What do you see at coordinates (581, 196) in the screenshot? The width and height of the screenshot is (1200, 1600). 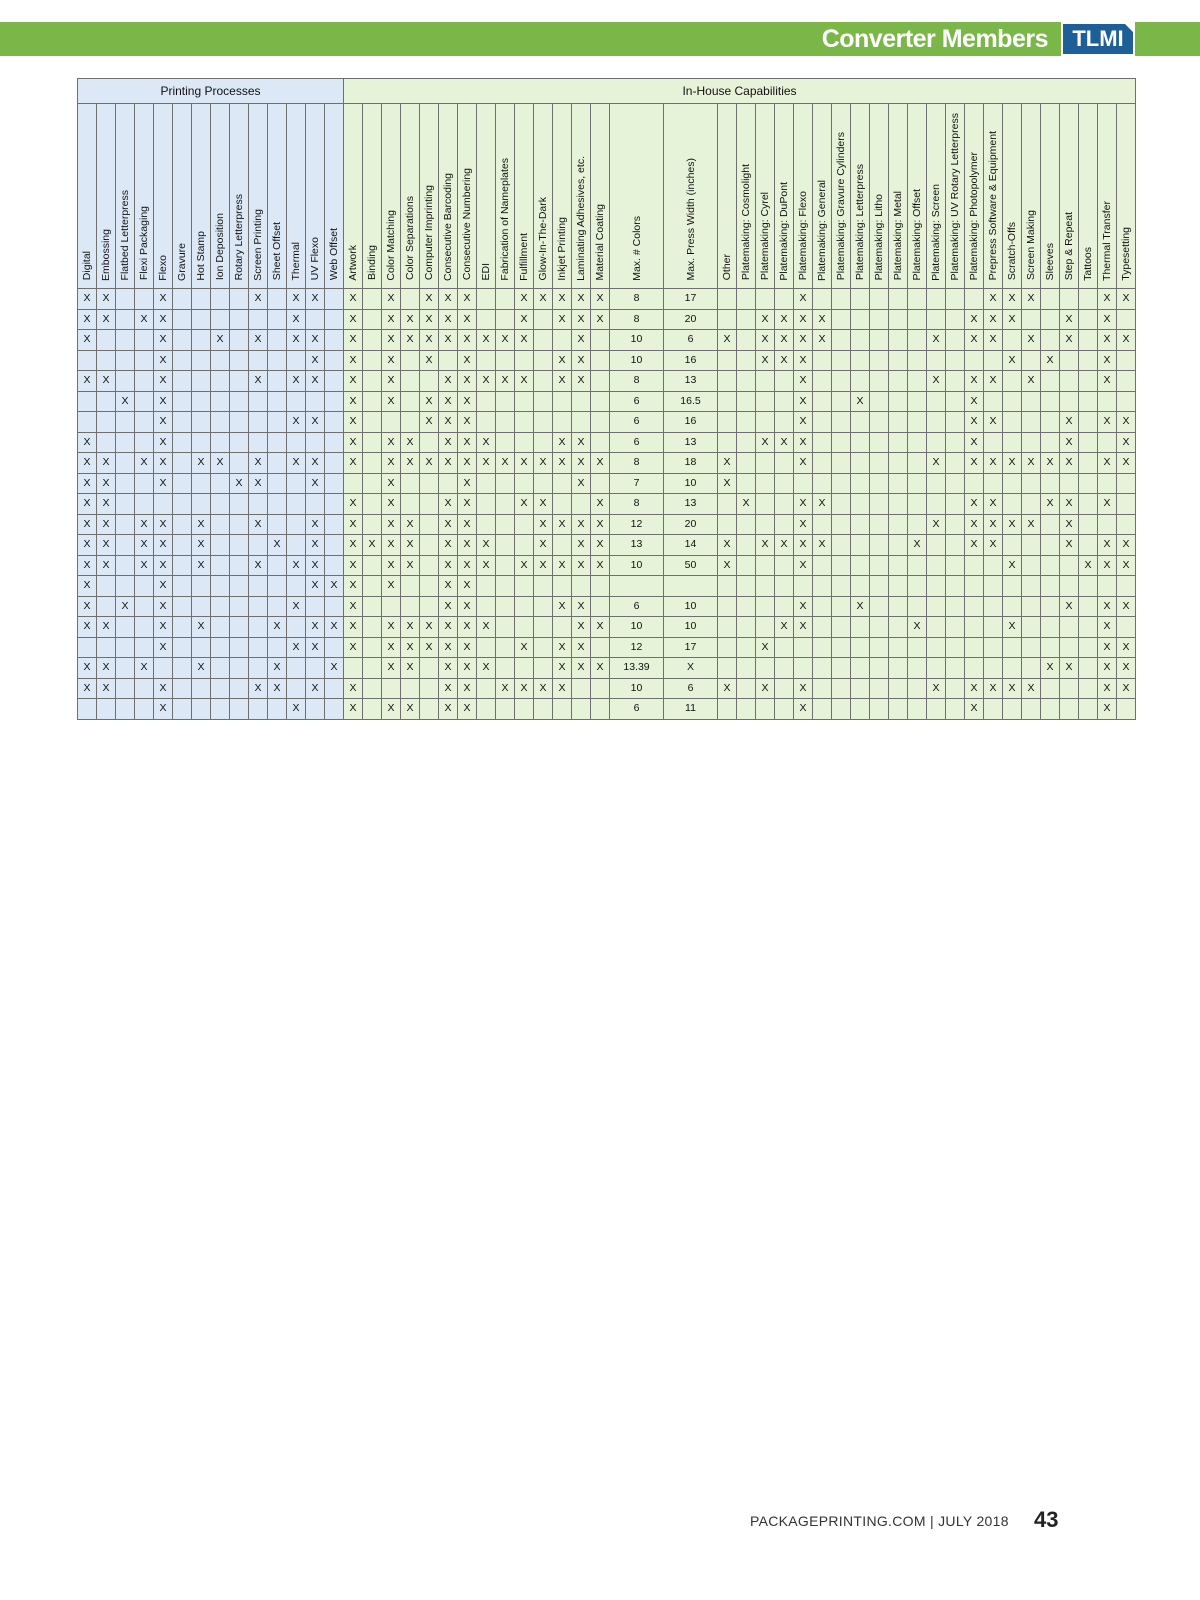 I see `column-header: Laminating Adhesives, etc.` at bounding box center [581, 196].